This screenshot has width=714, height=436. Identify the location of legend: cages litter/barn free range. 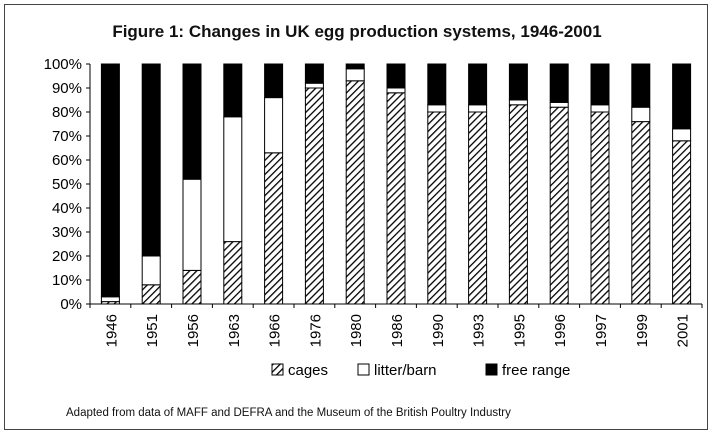
(420, 370).